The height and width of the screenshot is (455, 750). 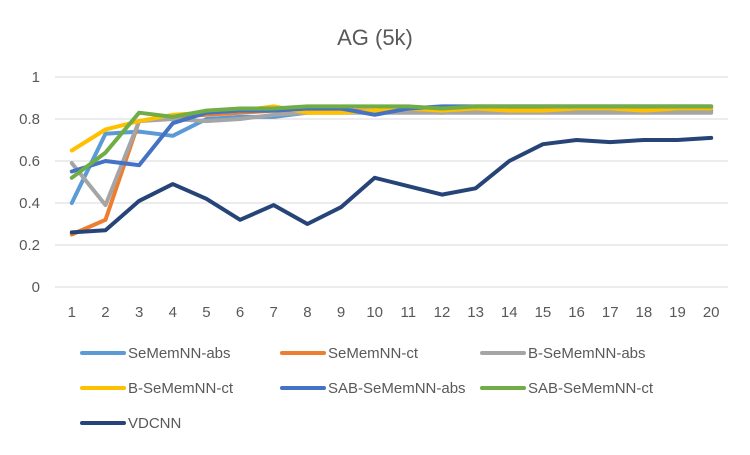 What do you see at coordinates (509, 312) in the screenshot?
I see `x-tick-label: 14` at bounding box center [509, 312].